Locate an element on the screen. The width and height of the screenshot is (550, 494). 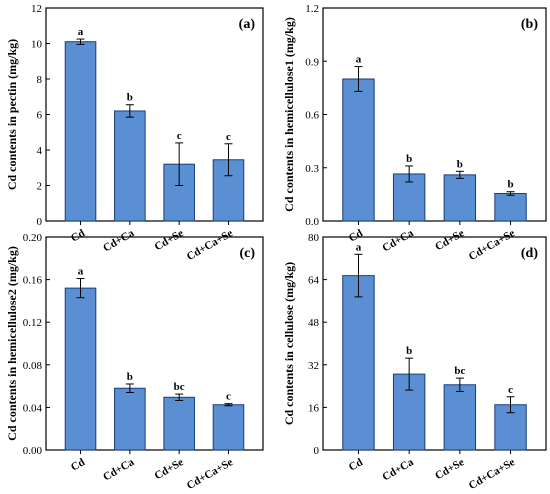
y-axis-label: Cd contents in hemicellulose1 (mg/kg) is located at coordinates (289, 114).